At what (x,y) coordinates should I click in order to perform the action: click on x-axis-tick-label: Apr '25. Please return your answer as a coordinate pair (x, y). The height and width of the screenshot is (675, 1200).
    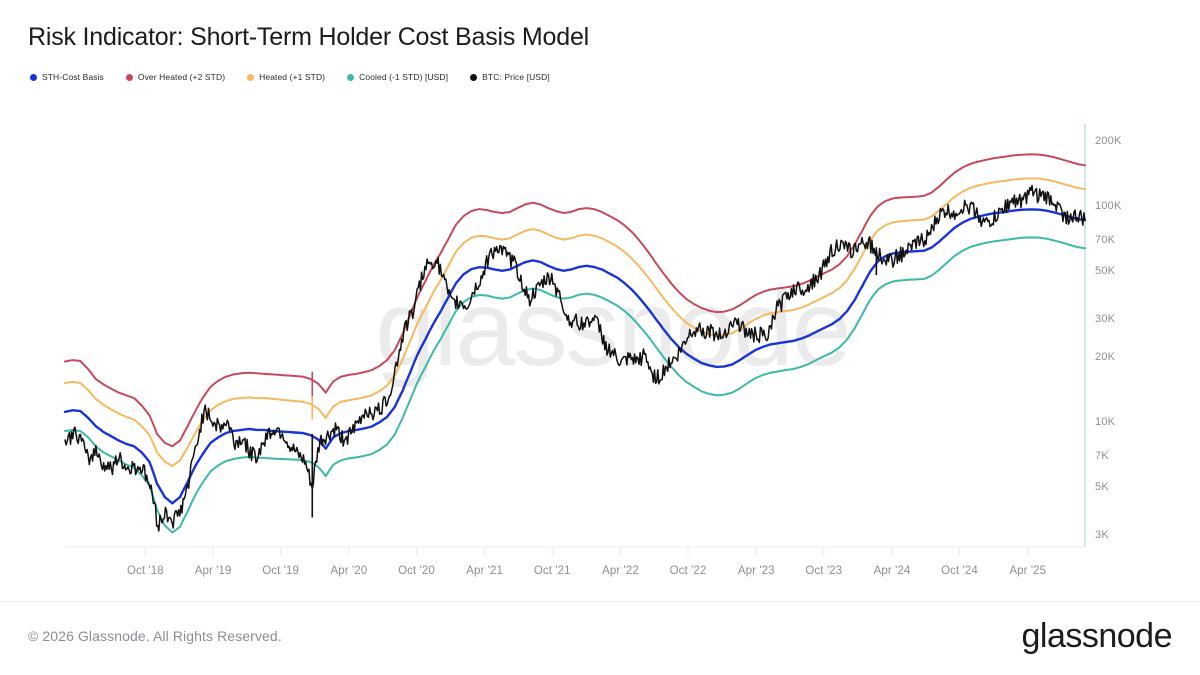
    Looking at the image, I should click on (1028, 571).